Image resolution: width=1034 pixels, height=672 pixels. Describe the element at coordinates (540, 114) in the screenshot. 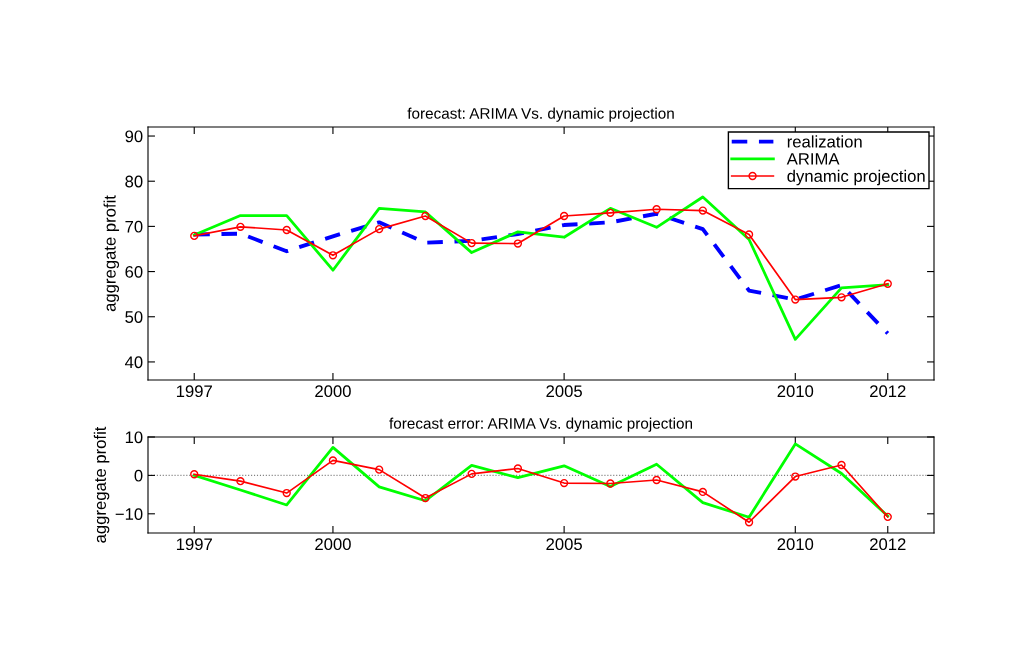

I see `chart-title: forecast: ARIMA Vs. dynamic projection` at that location.